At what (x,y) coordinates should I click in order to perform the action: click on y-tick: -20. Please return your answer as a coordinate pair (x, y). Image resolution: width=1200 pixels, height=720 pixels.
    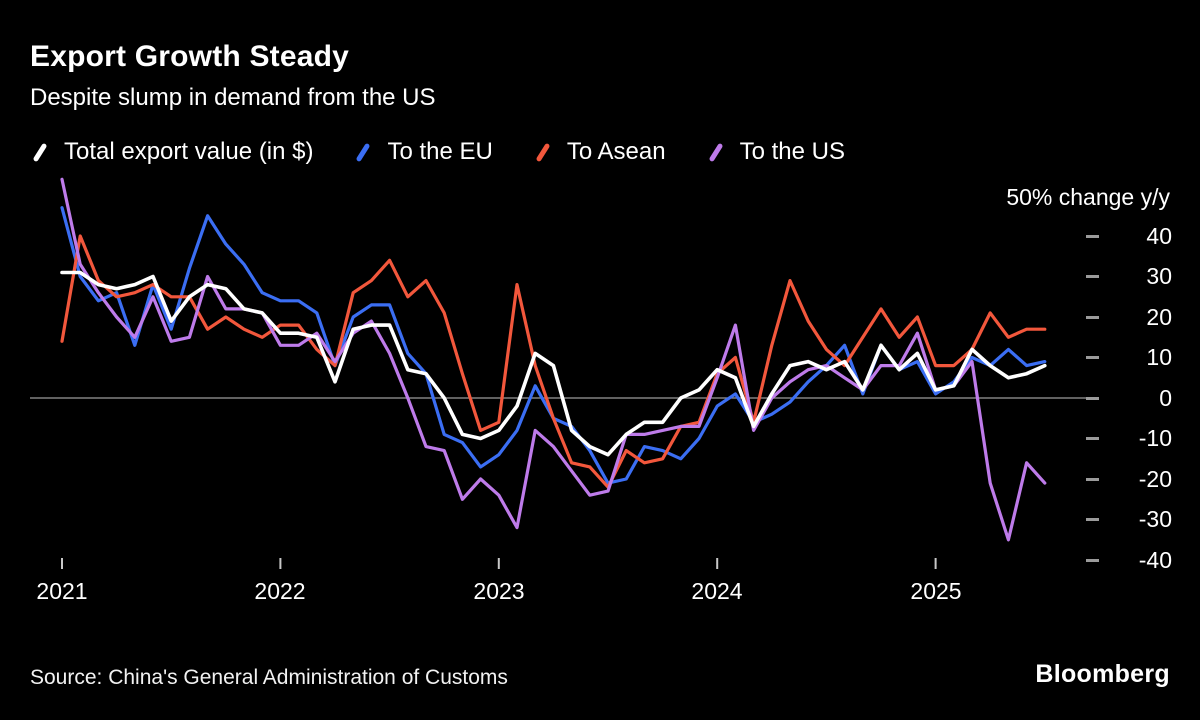
    Looking at the image, I should click on (1129, 478).